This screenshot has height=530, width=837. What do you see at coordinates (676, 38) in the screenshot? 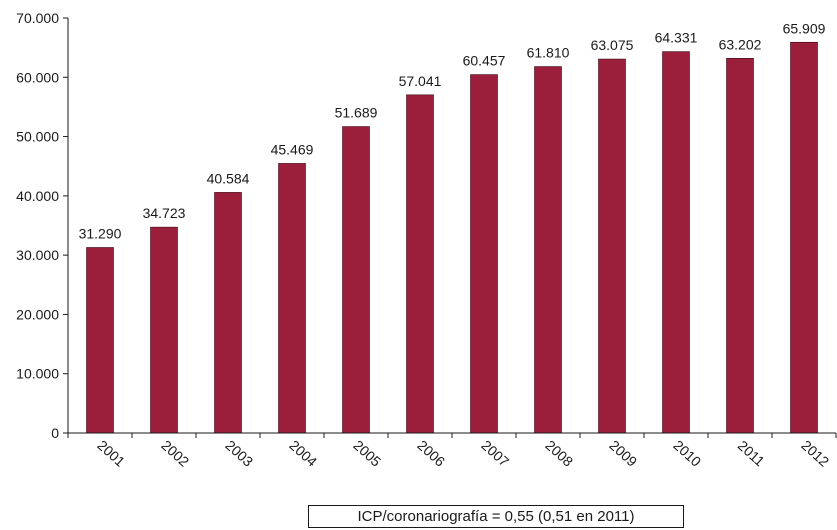
I see `value-label-2010: 64.331` at bounding box center [676, 38].